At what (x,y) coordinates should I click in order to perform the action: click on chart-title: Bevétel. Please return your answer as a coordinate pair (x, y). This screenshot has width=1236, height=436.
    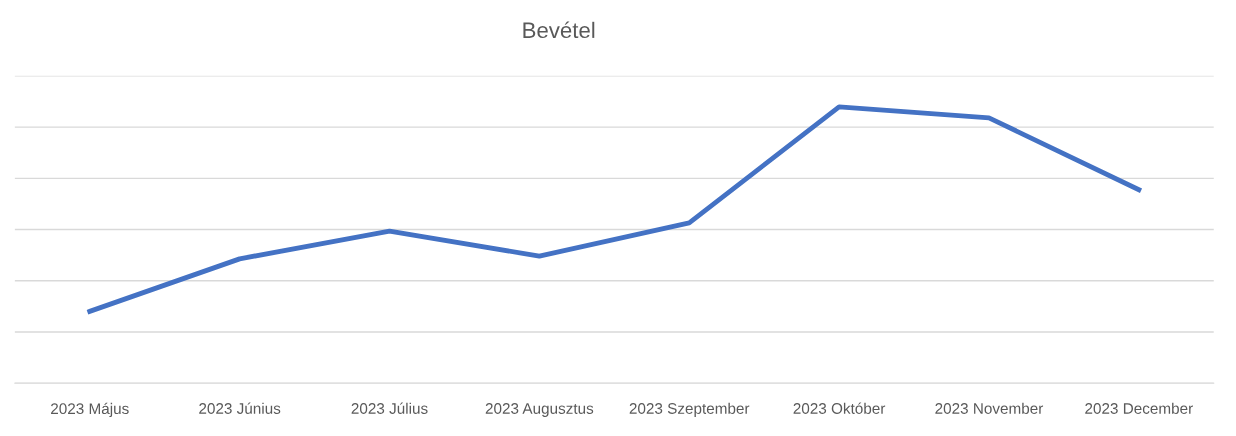
    Looking at the image, I should click on (559, 30).